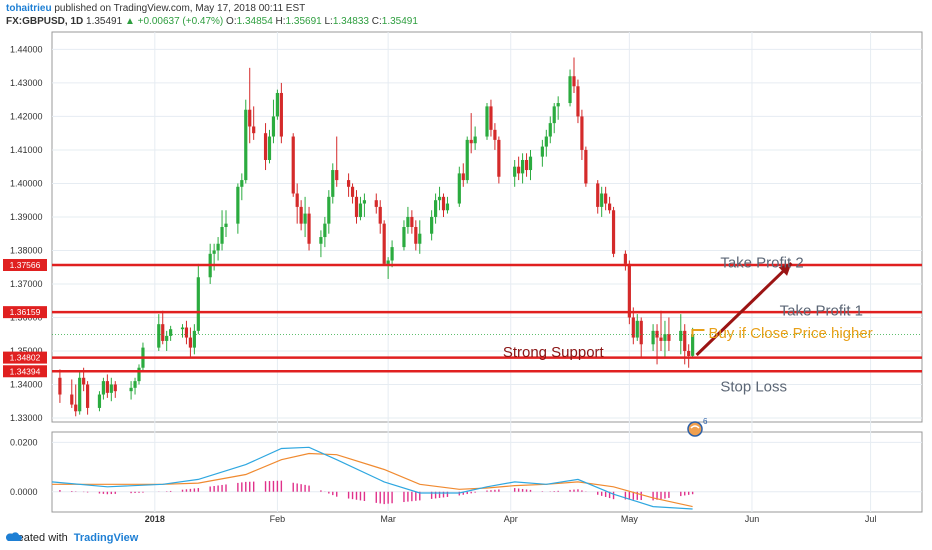  I want to click on tradingview-cloud-icon, so click(14, 536).